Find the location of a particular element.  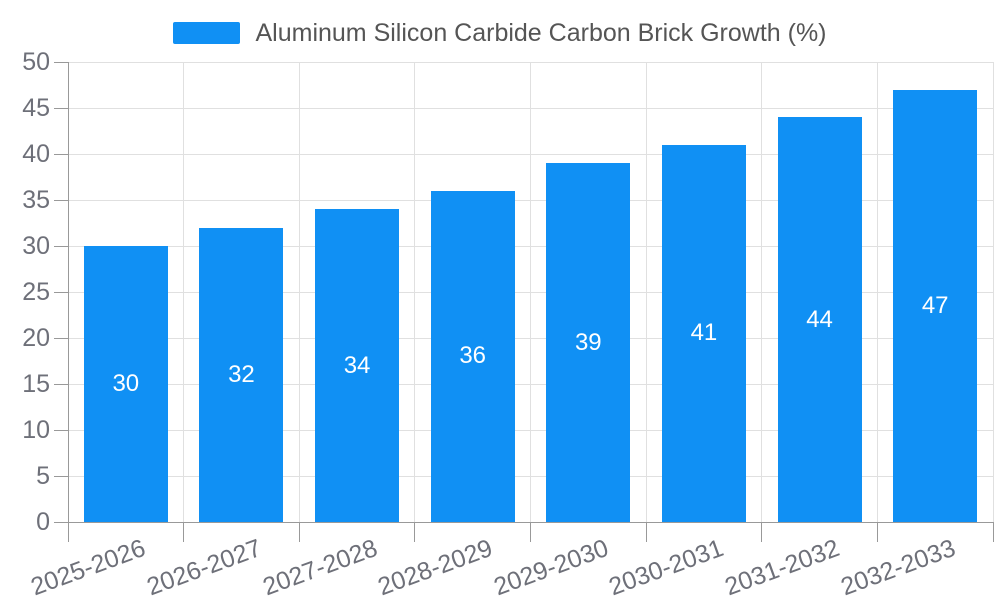

bar-value-label: 30 is located at coordinates (126, 383).